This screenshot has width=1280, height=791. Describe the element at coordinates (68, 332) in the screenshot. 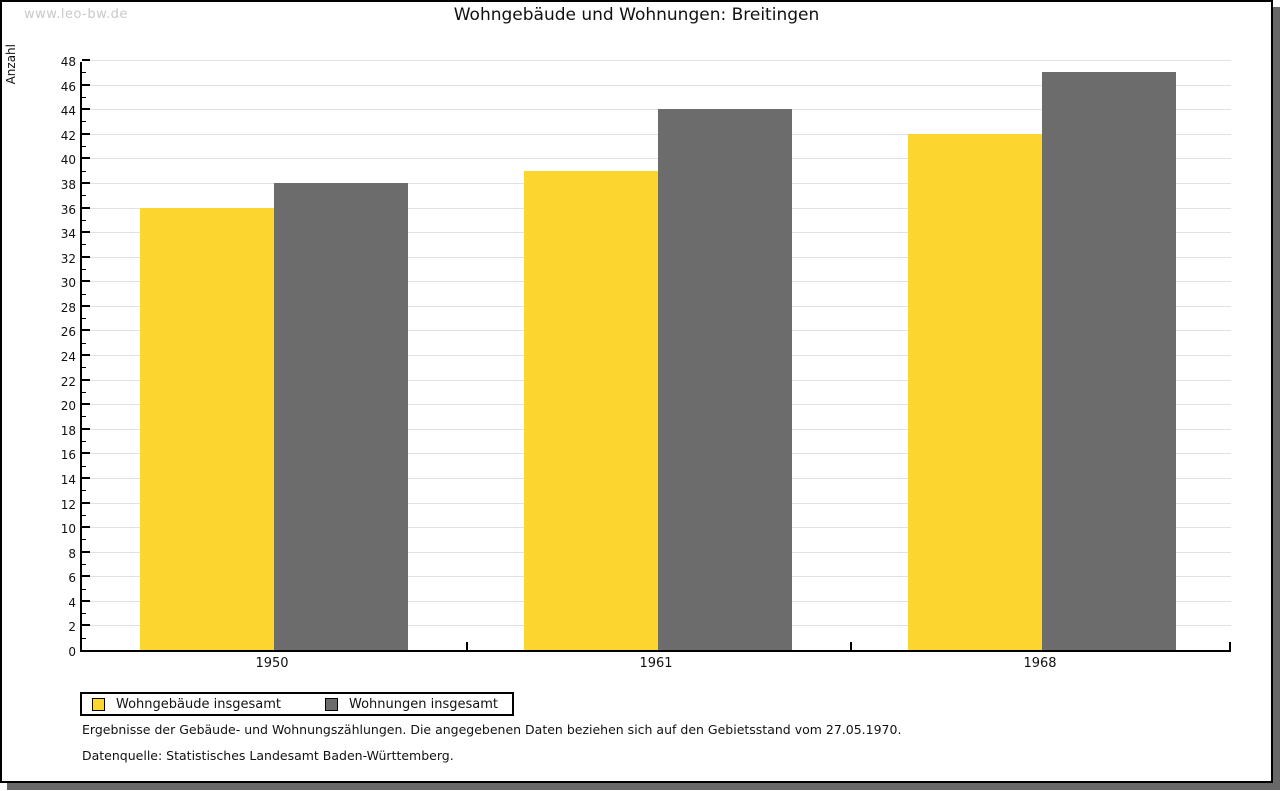

I see `y-tick-label-26: 26` at that location.